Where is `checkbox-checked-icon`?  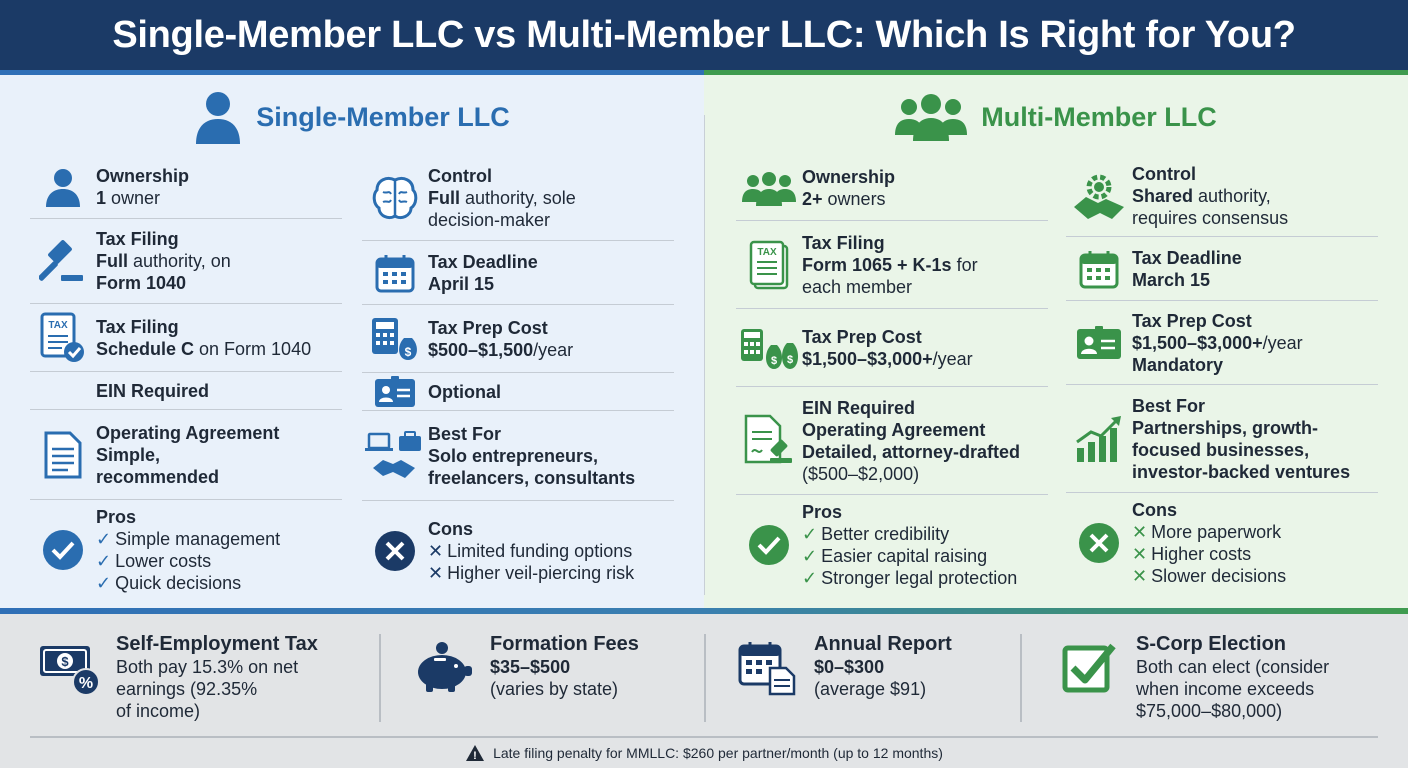 checkbox-checked-icon is located at coordinates (1089, 668).